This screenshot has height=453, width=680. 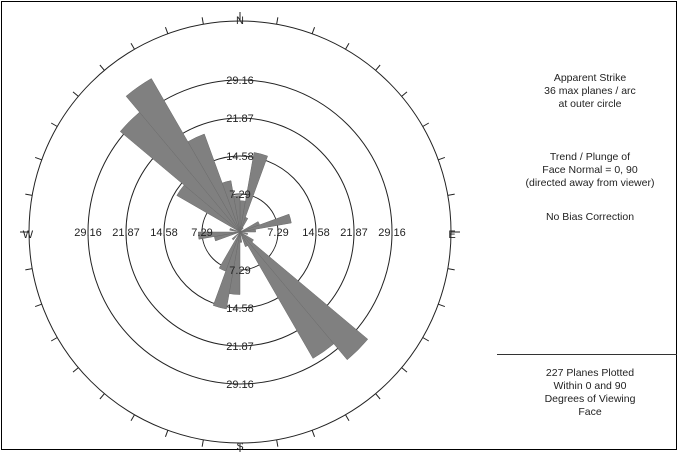 I want to click on south-label: S, so click(x=239, y=447).